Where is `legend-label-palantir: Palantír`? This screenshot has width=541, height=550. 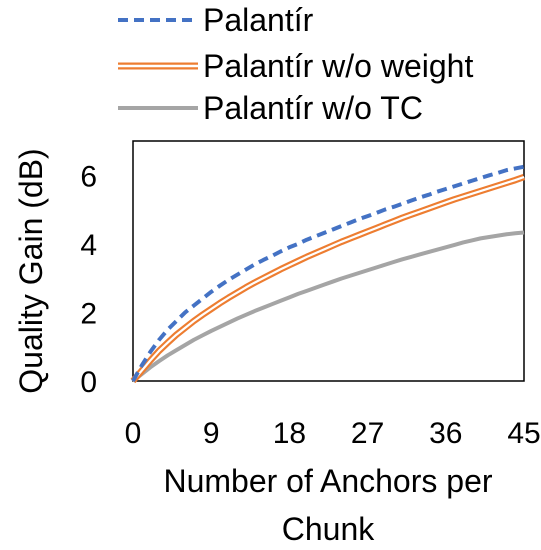
legend-label-palantir: Palantír is located at coordinates (258, 20).